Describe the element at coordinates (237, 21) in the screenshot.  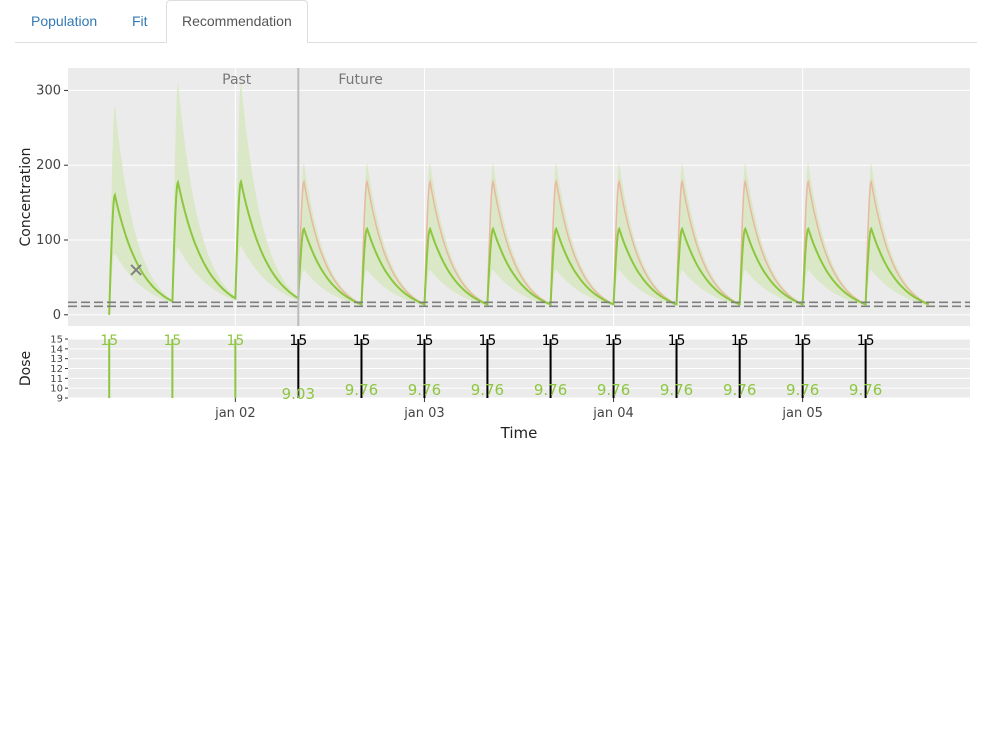
I see `tab-recommendation: Recommendation` at that location.